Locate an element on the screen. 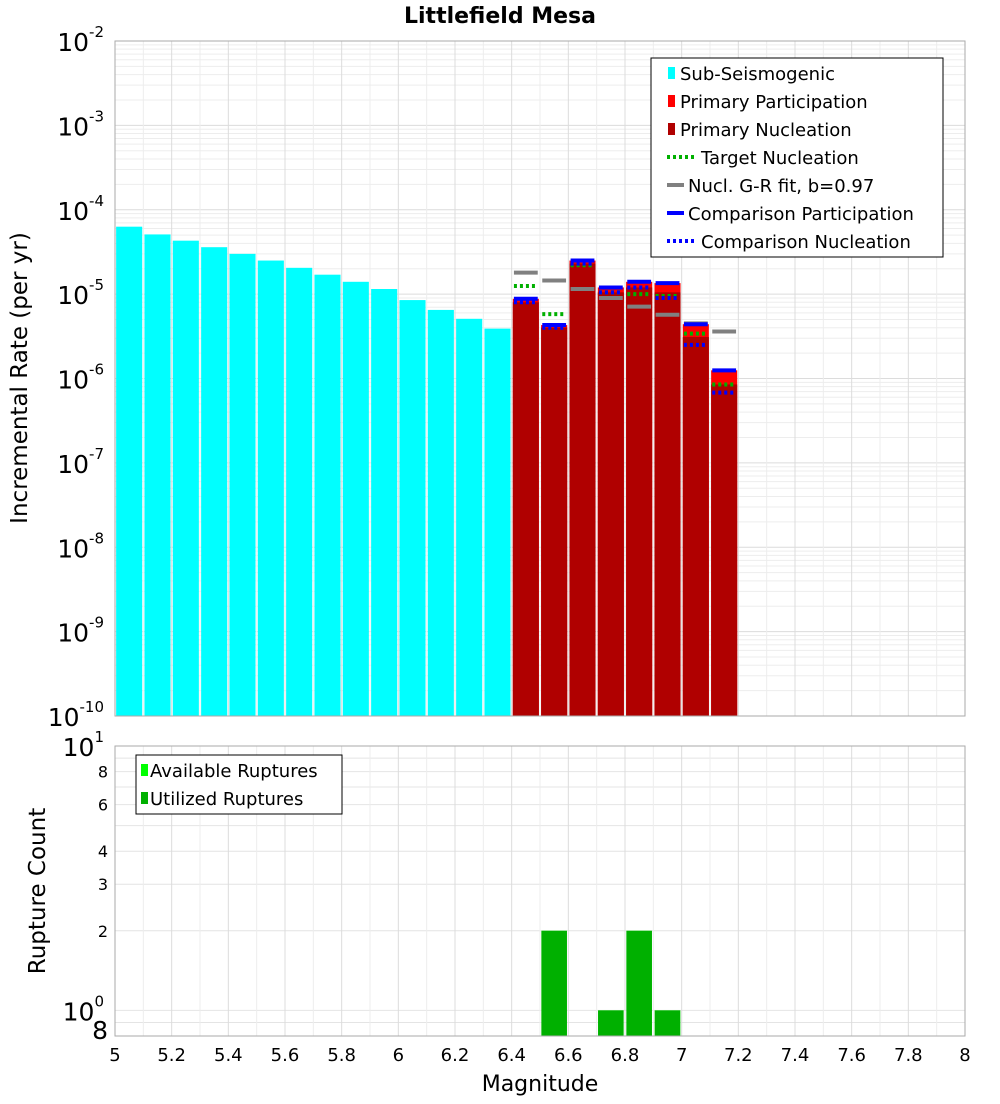 The image size is (1000, 1104). x-tick-labels: 5 5.2 5.4 5.6 5.8 6 6.2 6.4 6.6 6.8 7 7.2 7.4 7.6 7.8 8 is located at coordinates (539, 1055).